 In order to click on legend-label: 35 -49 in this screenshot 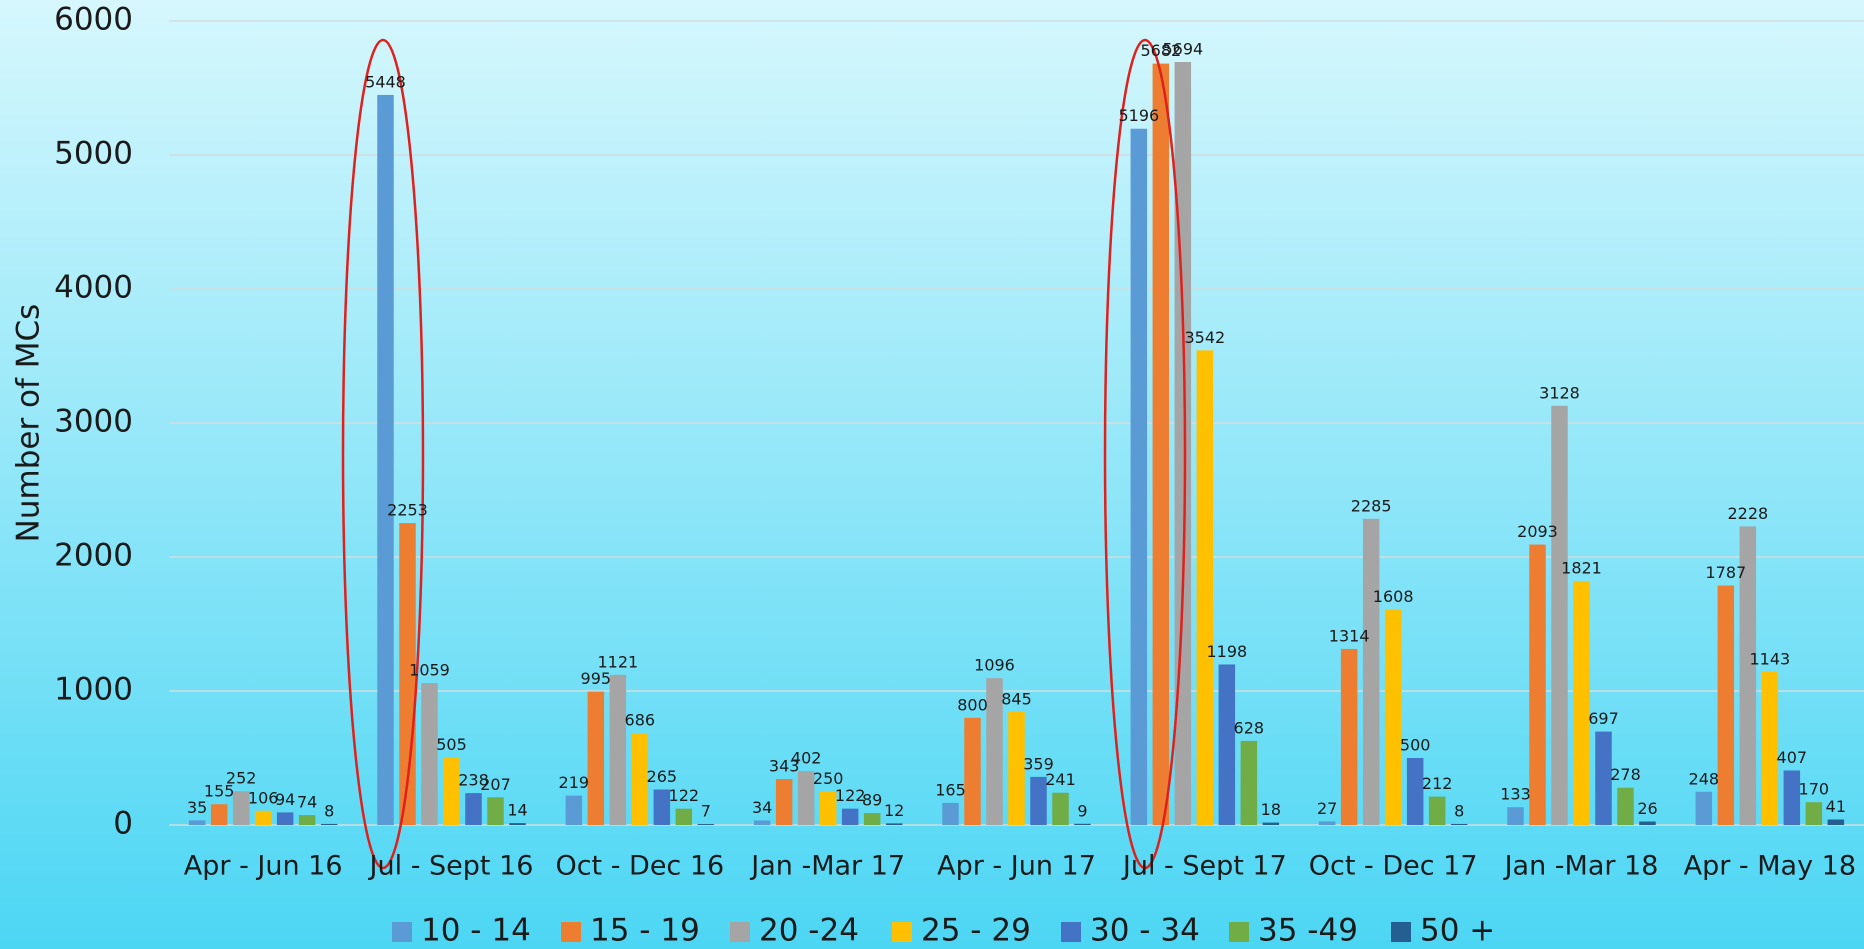, I will do `click(1308, 931)`.